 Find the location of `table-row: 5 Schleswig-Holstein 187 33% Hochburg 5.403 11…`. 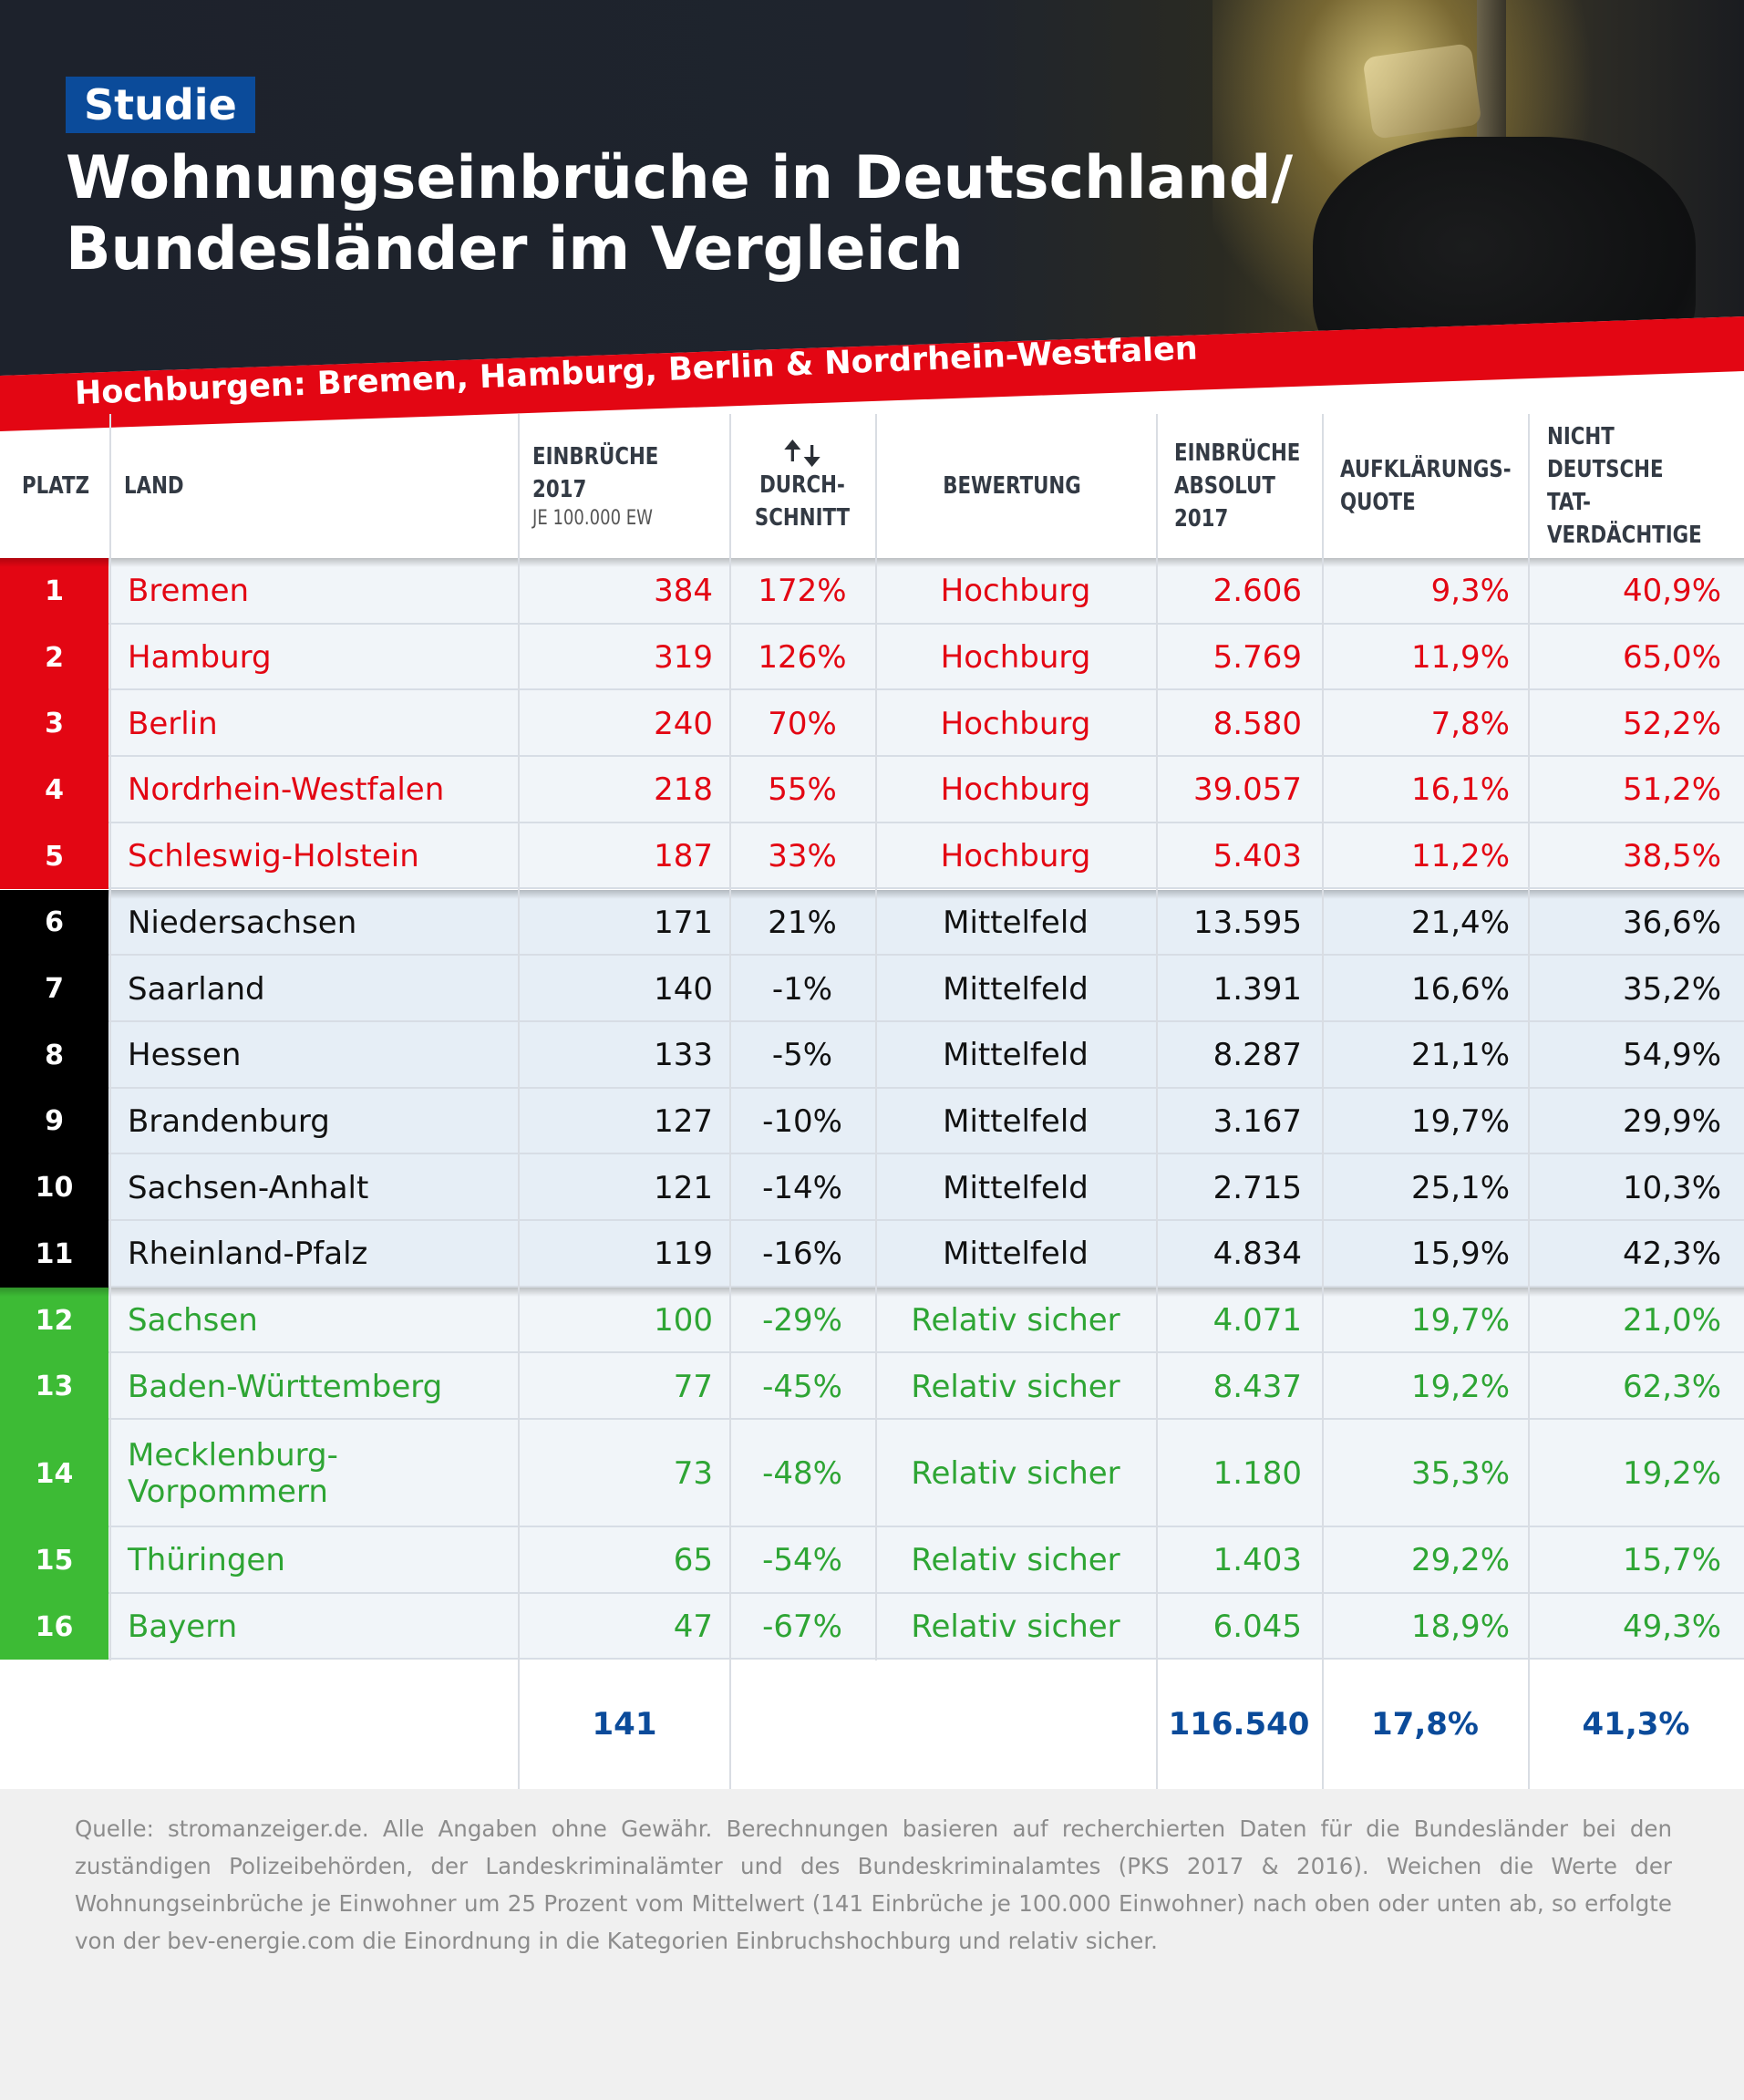

table-row: 5 Schleswig-Holstein 187 33% Hochburg 5.403 11… is located at coordinates (872, 856).